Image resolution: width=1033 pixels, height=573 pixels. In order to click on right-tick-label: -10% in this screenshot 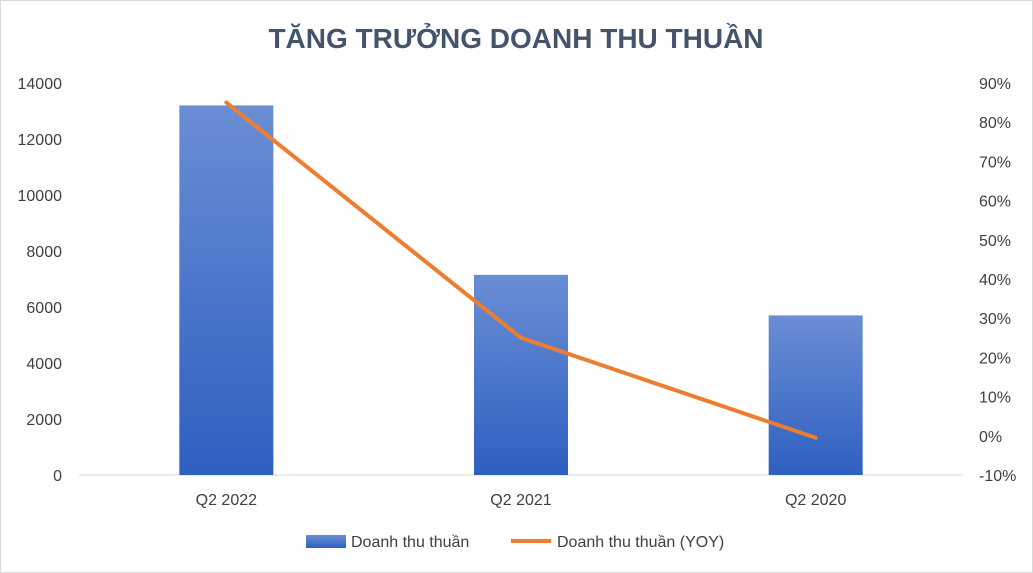, I will do `click(997, 476)`.